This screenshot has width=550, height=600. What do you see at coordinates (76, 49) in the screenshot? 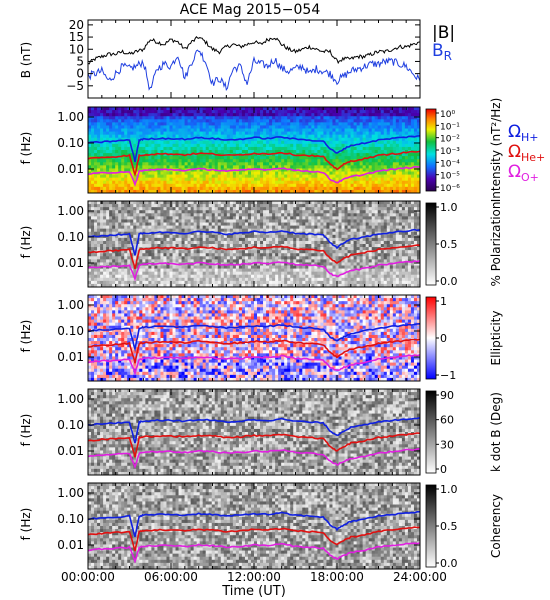
I see `field-y-tick-label: 10` at bounding box center [76, 49].